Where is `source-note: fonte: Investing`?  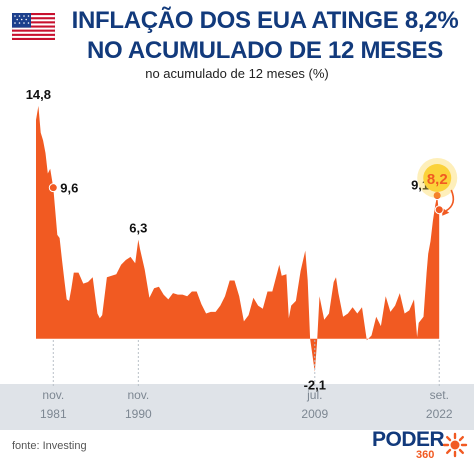
source-note: fonte: Investing is located at coordinates (49, 446).